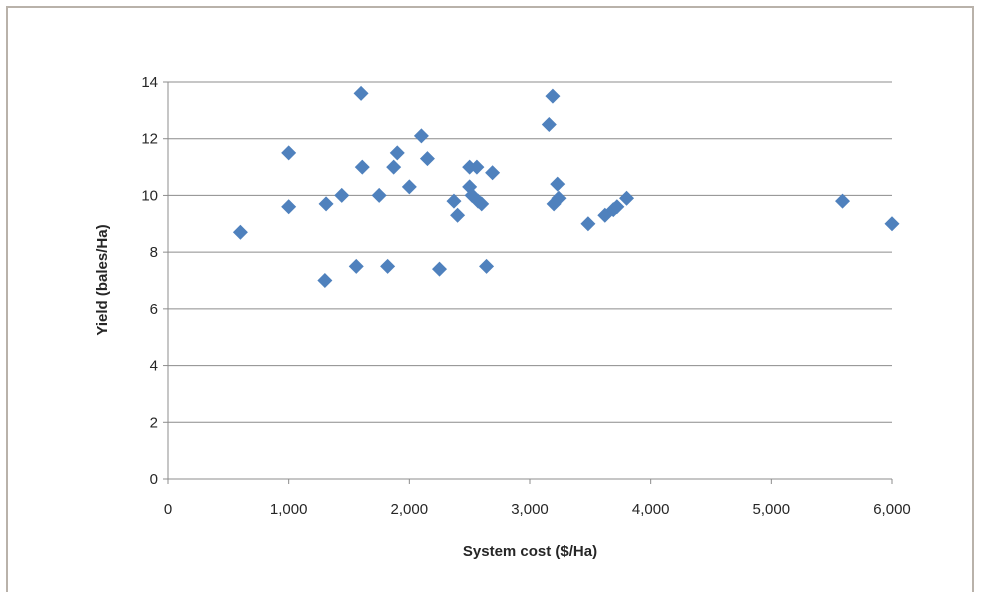 This screenshot has height=592, width=983. What do you see at coordinates (530, 509) in the screenshot?
I see `x-tick-label: 3,000` at bounding box center [530, 509].